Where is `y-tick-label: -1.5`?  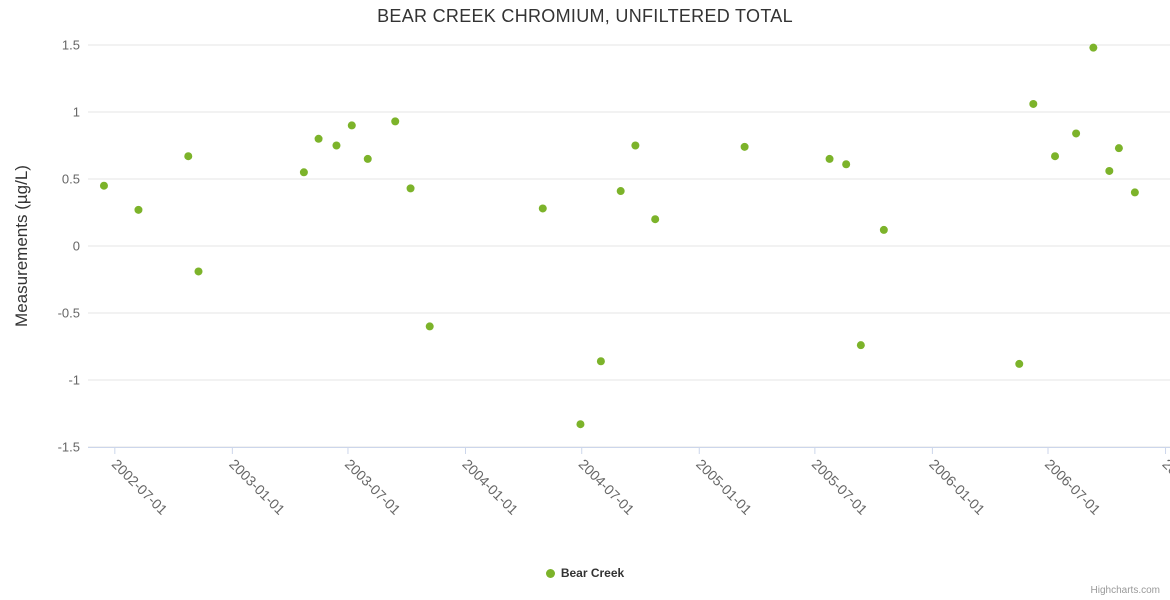
y-tick-label: -1.5 is located at coordinates (69, 447).